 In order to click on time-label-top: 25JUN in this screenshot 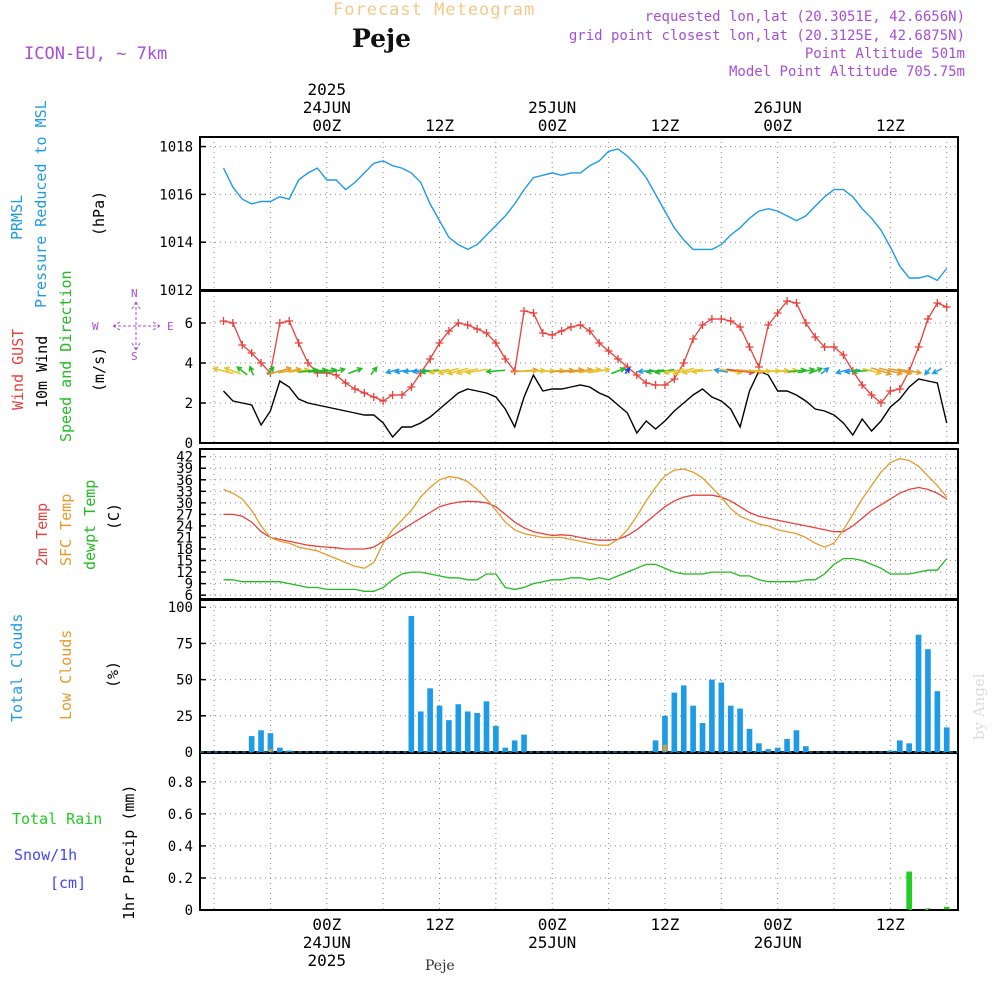, I will do `click(552, 107)`.